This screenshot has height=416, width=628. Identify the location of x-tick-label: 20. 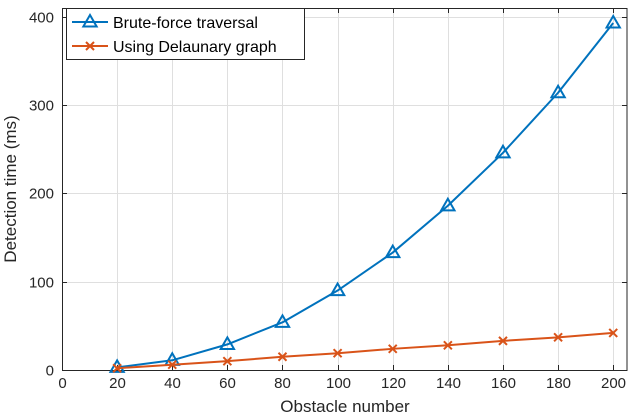
(117, 383).